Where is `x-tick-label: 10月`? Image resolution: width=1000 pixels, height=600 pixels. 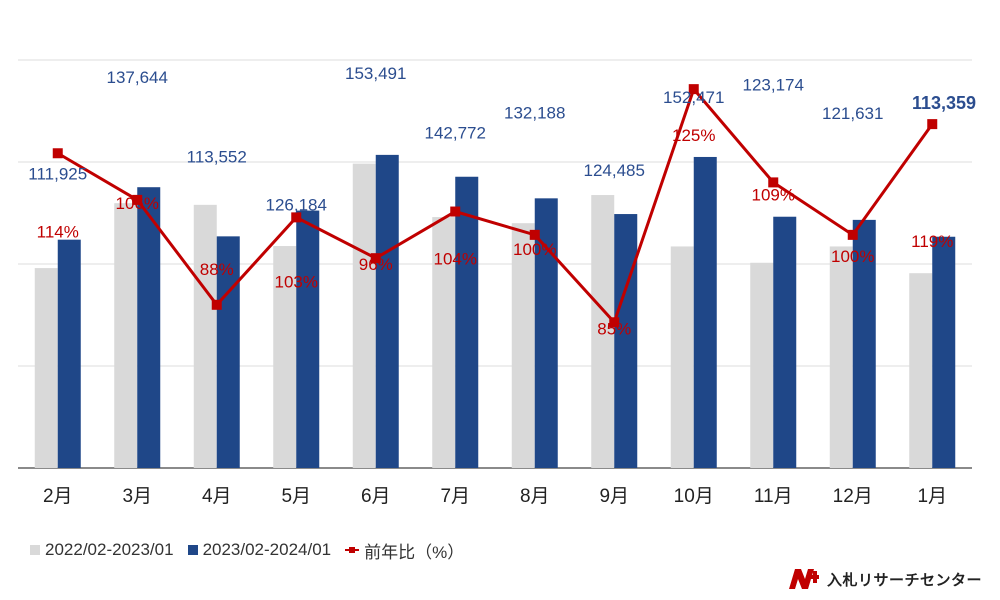 x-tick-label: 10月 is located at coordinates (694, 496).